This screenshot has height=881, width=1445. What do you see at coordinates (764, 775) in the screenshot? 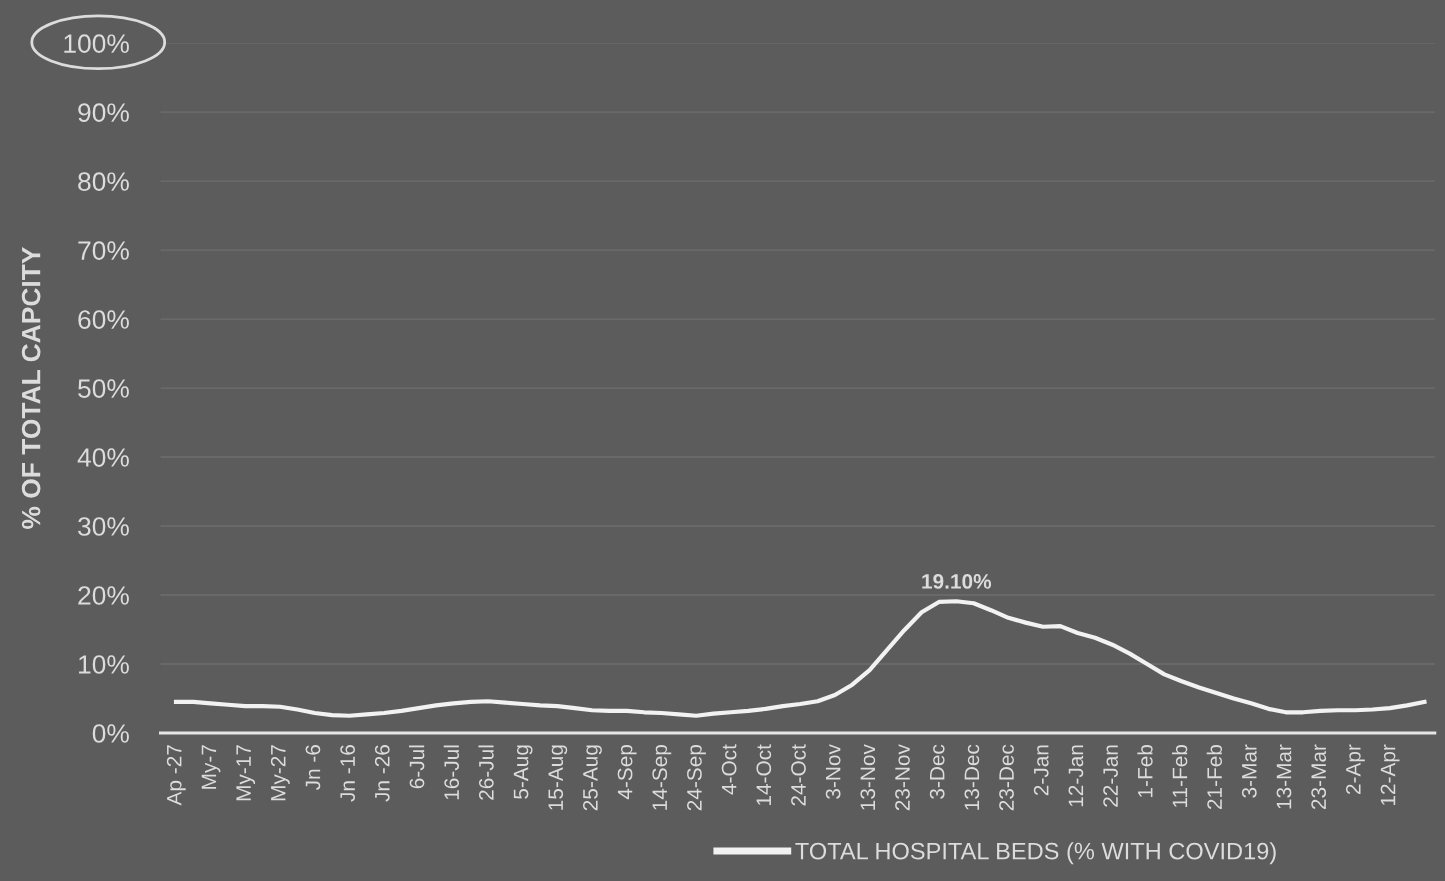
I see `x-tick-label: 14-Oct` at bounding box center [764, 775].